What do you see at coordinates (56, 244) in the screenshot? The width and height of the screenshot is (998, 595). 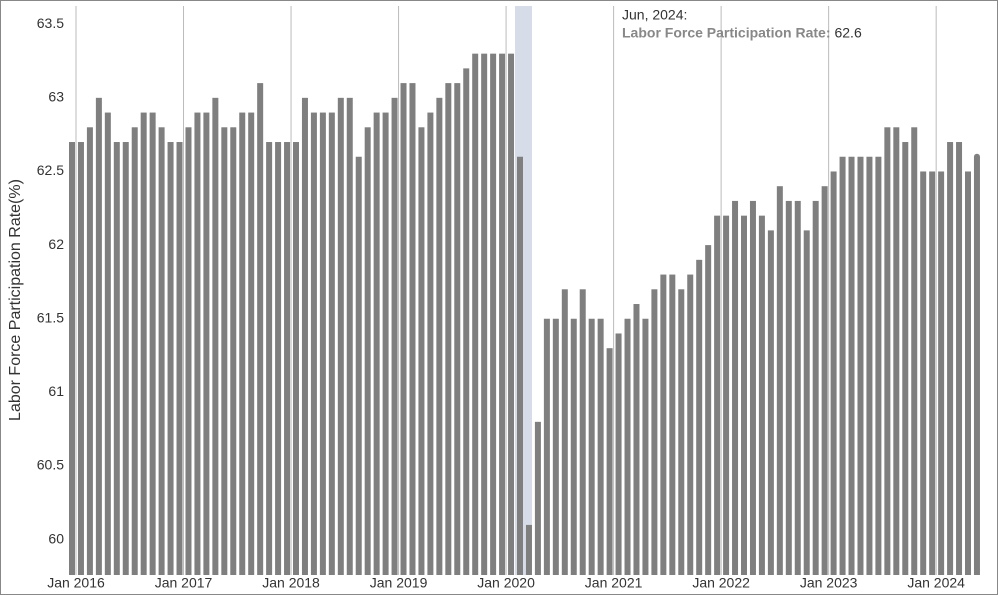 I see `y-tick-label: 62` at bounding box center [56, 244].